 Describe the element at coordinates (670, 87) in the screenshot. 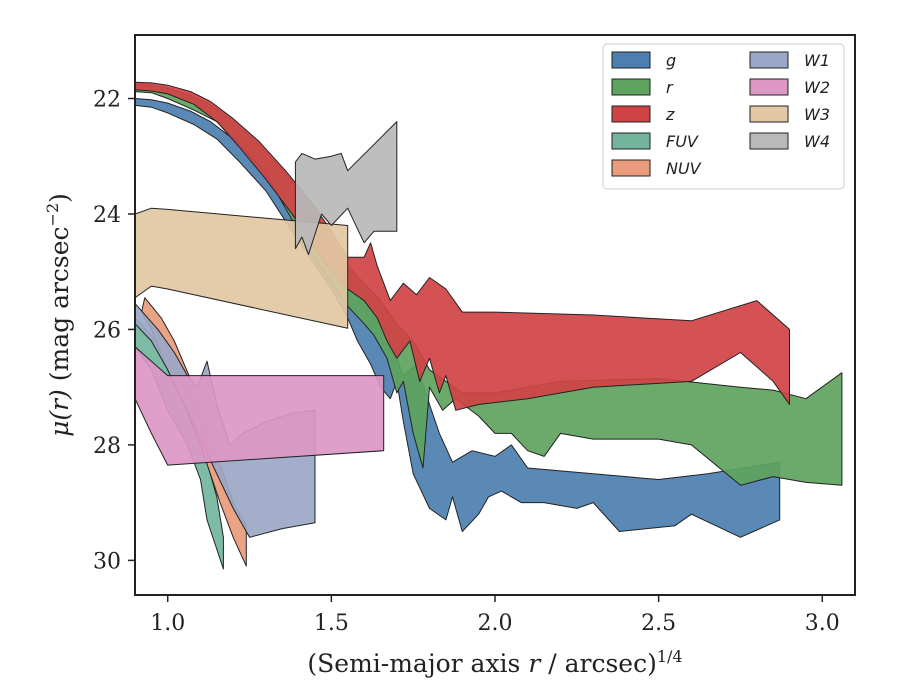

I see `legend-label-r: r` at that location.